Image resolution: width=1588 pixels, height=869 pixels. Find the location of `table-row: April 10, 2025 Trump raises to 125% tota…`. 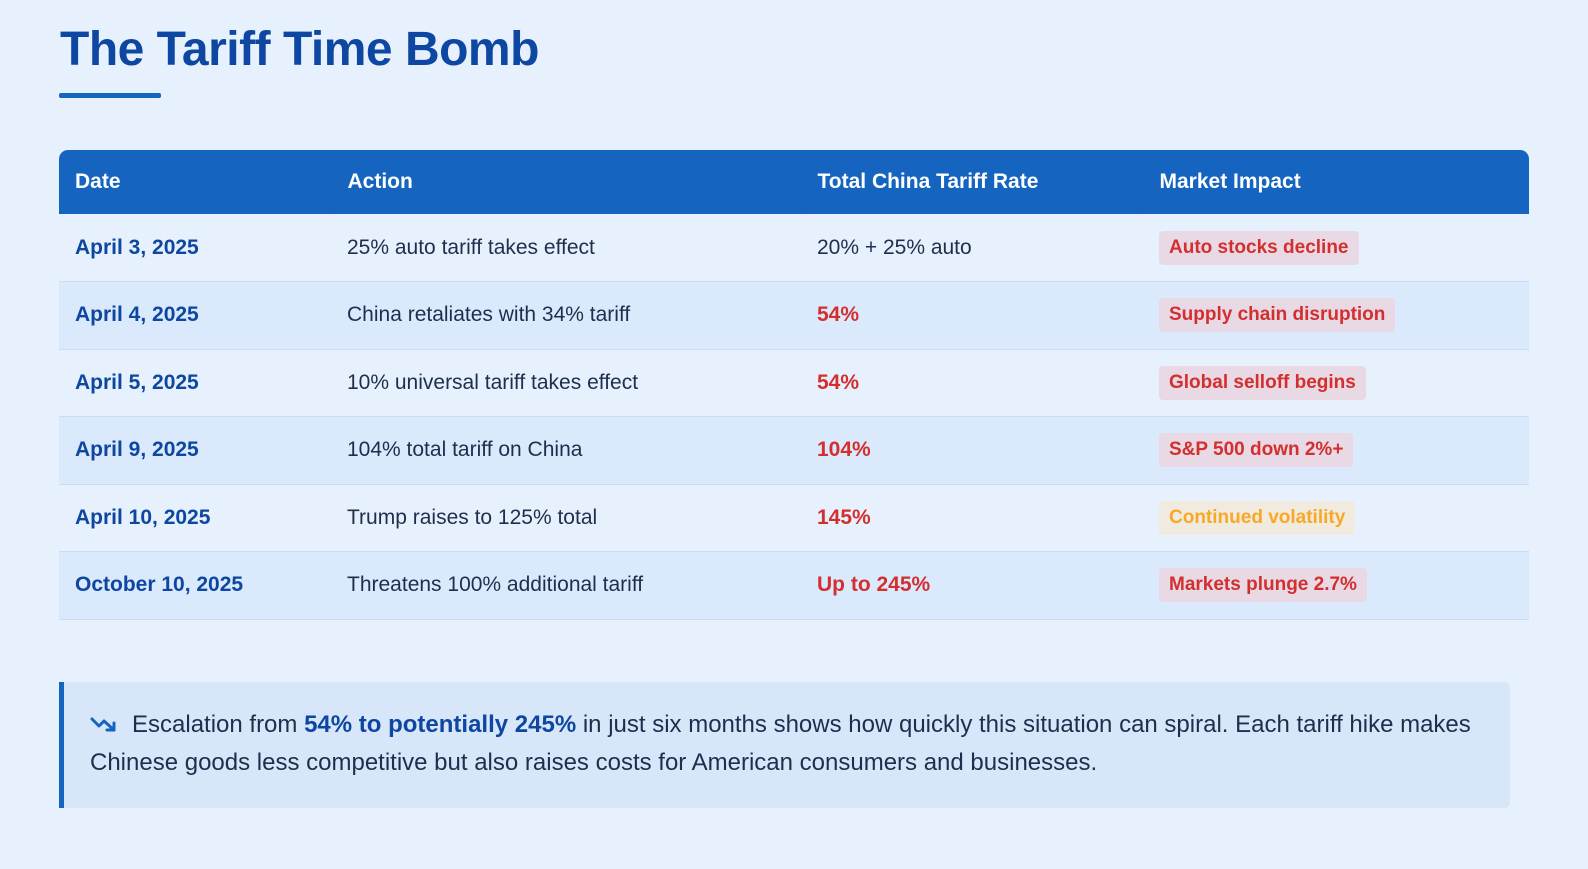

table-row: April 10, 2025 Trump raises to 125% tota… is located at coordinates (794, 518).